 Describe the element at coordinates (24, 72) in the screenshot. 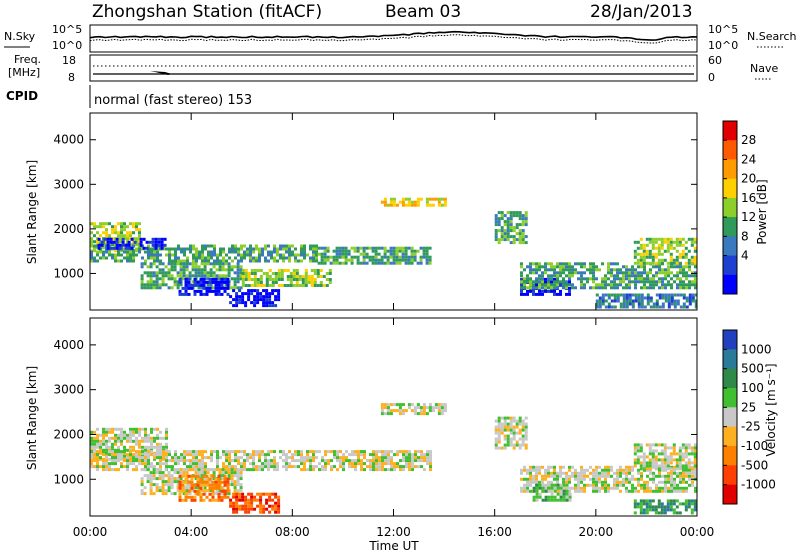

I see `freq-unit: [MHz]` at that location.